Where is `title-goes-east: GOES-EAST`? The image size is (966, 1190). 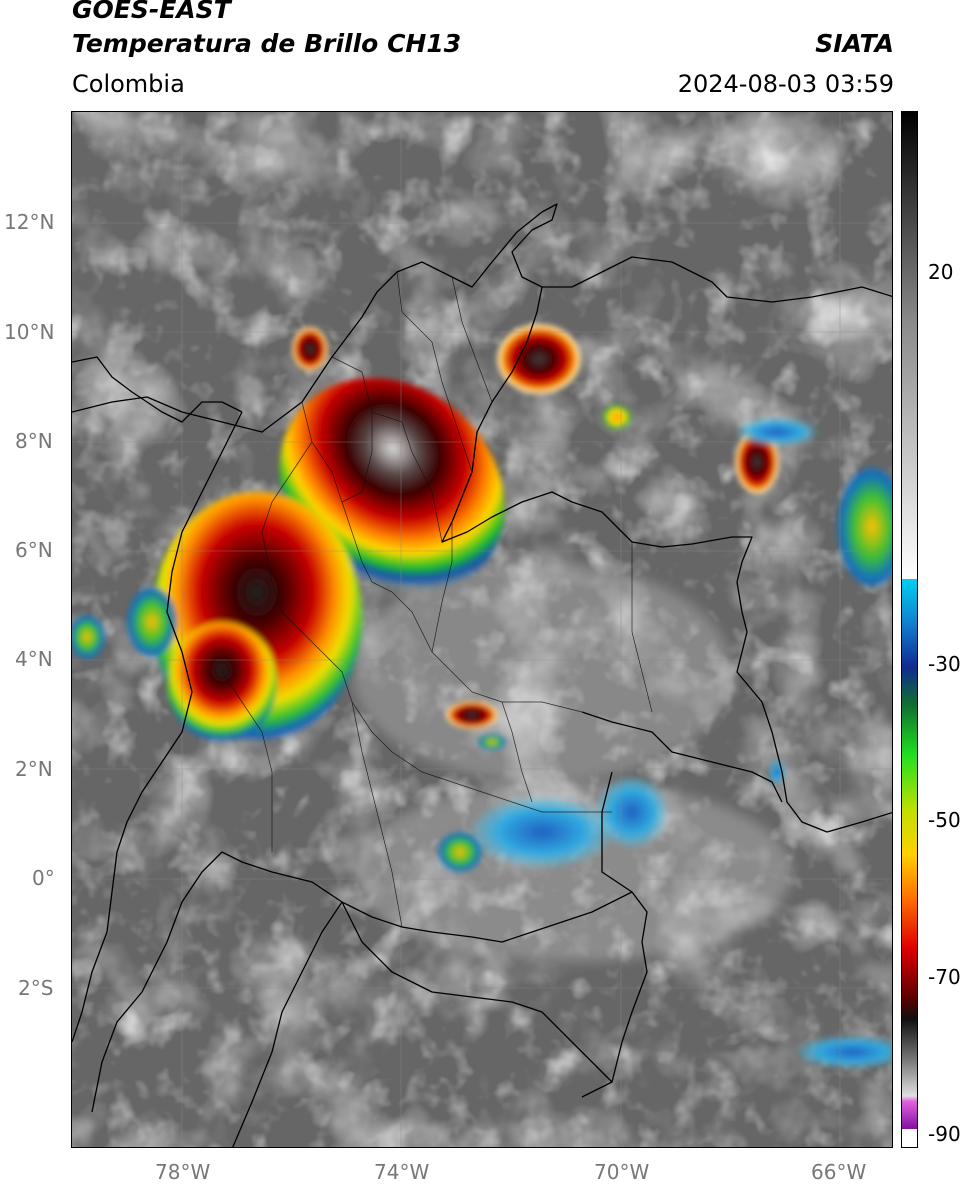 title-goes-east: GOES-EAST is located at coordinates (151, 12).